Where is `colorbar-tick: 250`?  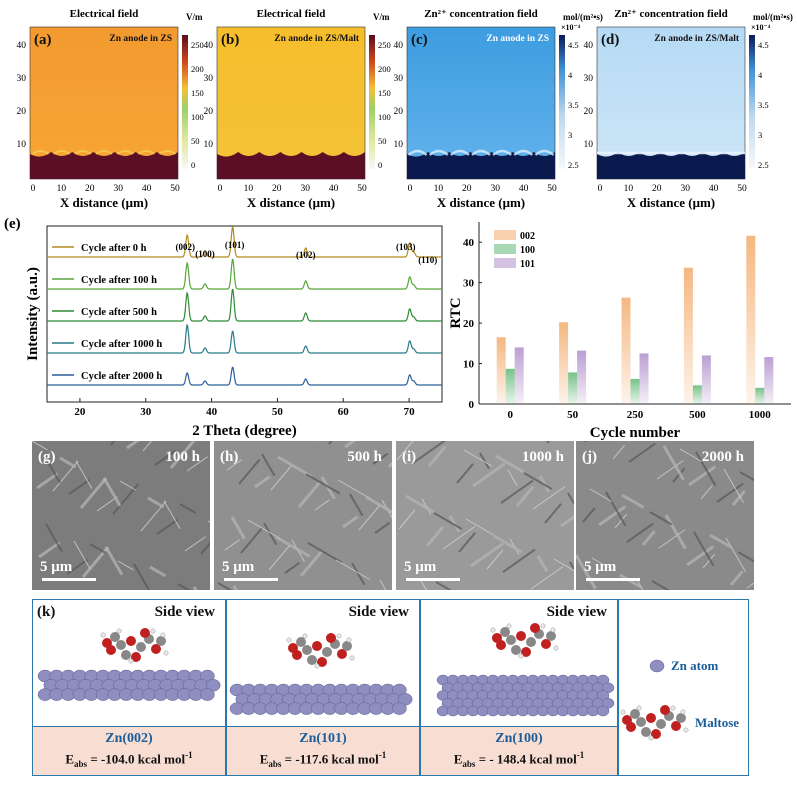 colorbar-tick: 250 is located at coordinates (384, 45).